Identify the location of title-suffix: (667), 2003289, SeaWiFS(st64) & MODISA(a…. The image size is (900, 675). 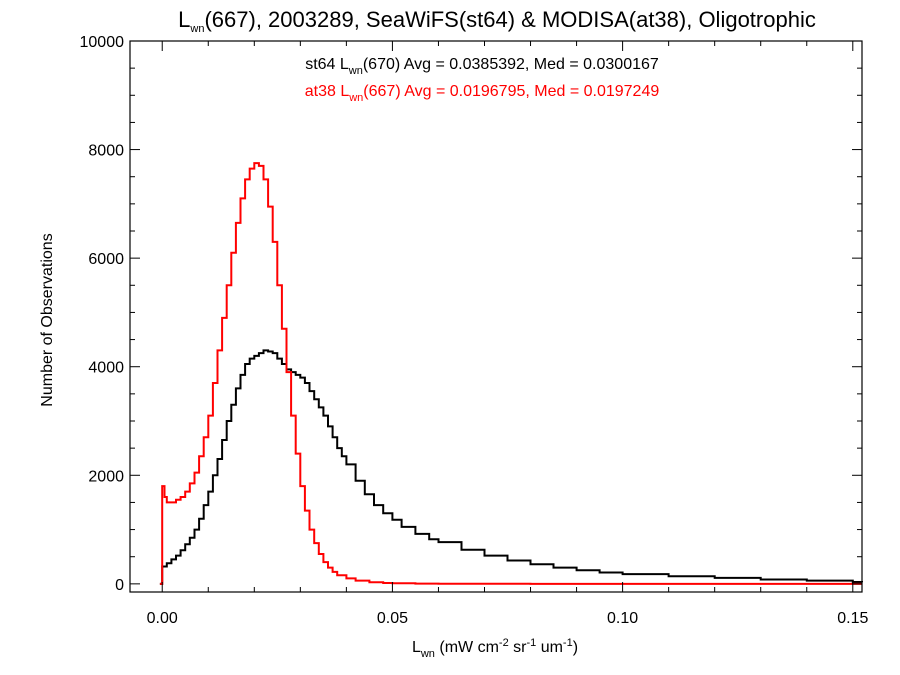
(509, 19).